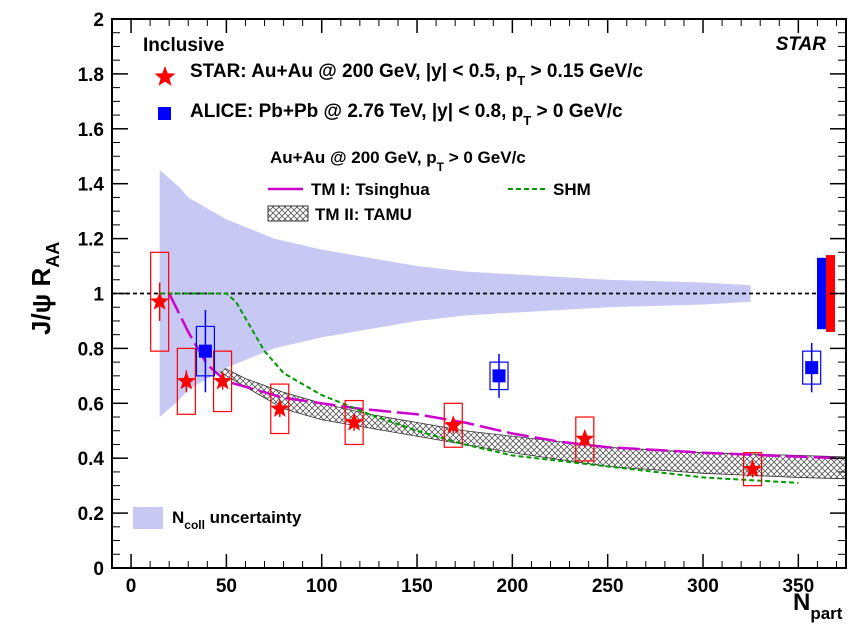  What do you see at coordinates (398, 161) in the screenshot?
I see `legend-models-header: Au+Au @ 200 GeV, pT > 0 GeV/c` at bounding box center [398, 161].